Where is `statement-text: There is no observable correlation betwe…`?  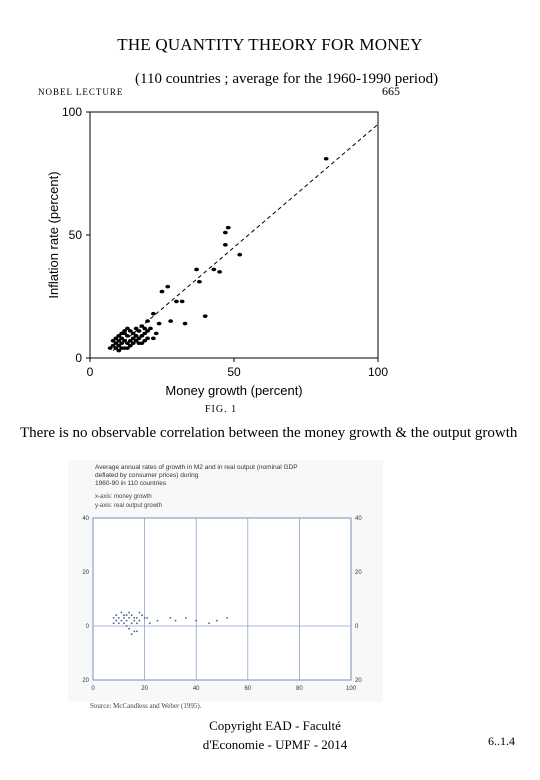
statement-text: There is no observable correlation betwe… is located at coordinates (269, 433).